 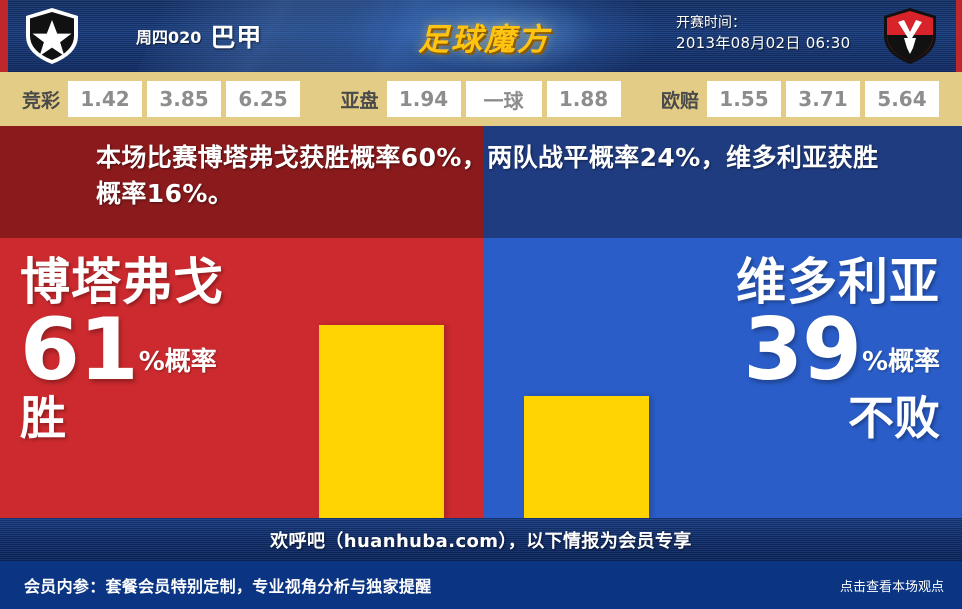 What do you see at coordinates (586, 457) in the screenshot?
I see `away-probability-bar` at bounding box center [586, 457].